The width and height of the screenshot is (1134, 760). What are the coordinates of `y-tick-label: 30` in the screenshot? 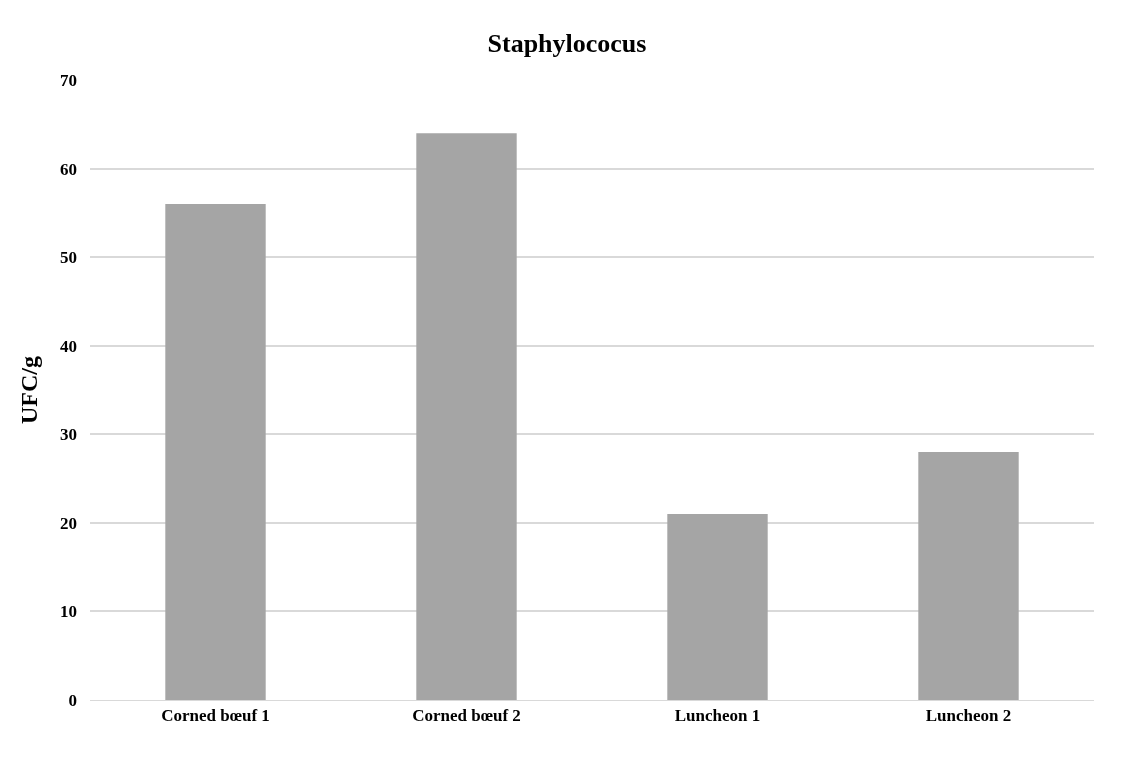 It's located at (68, 435).